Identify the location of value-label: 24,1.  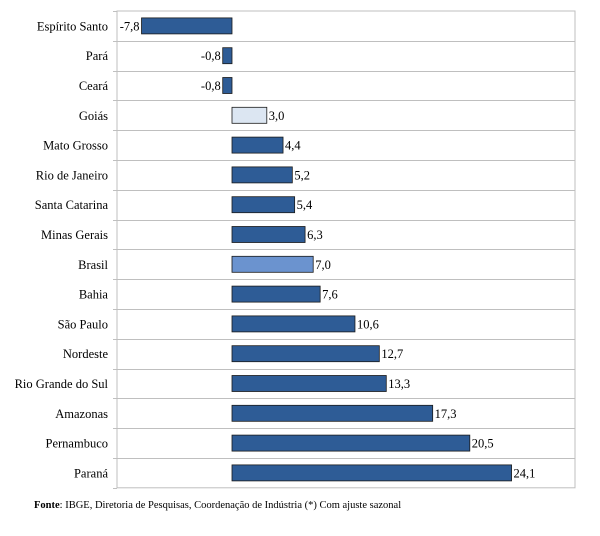
(525, 473).